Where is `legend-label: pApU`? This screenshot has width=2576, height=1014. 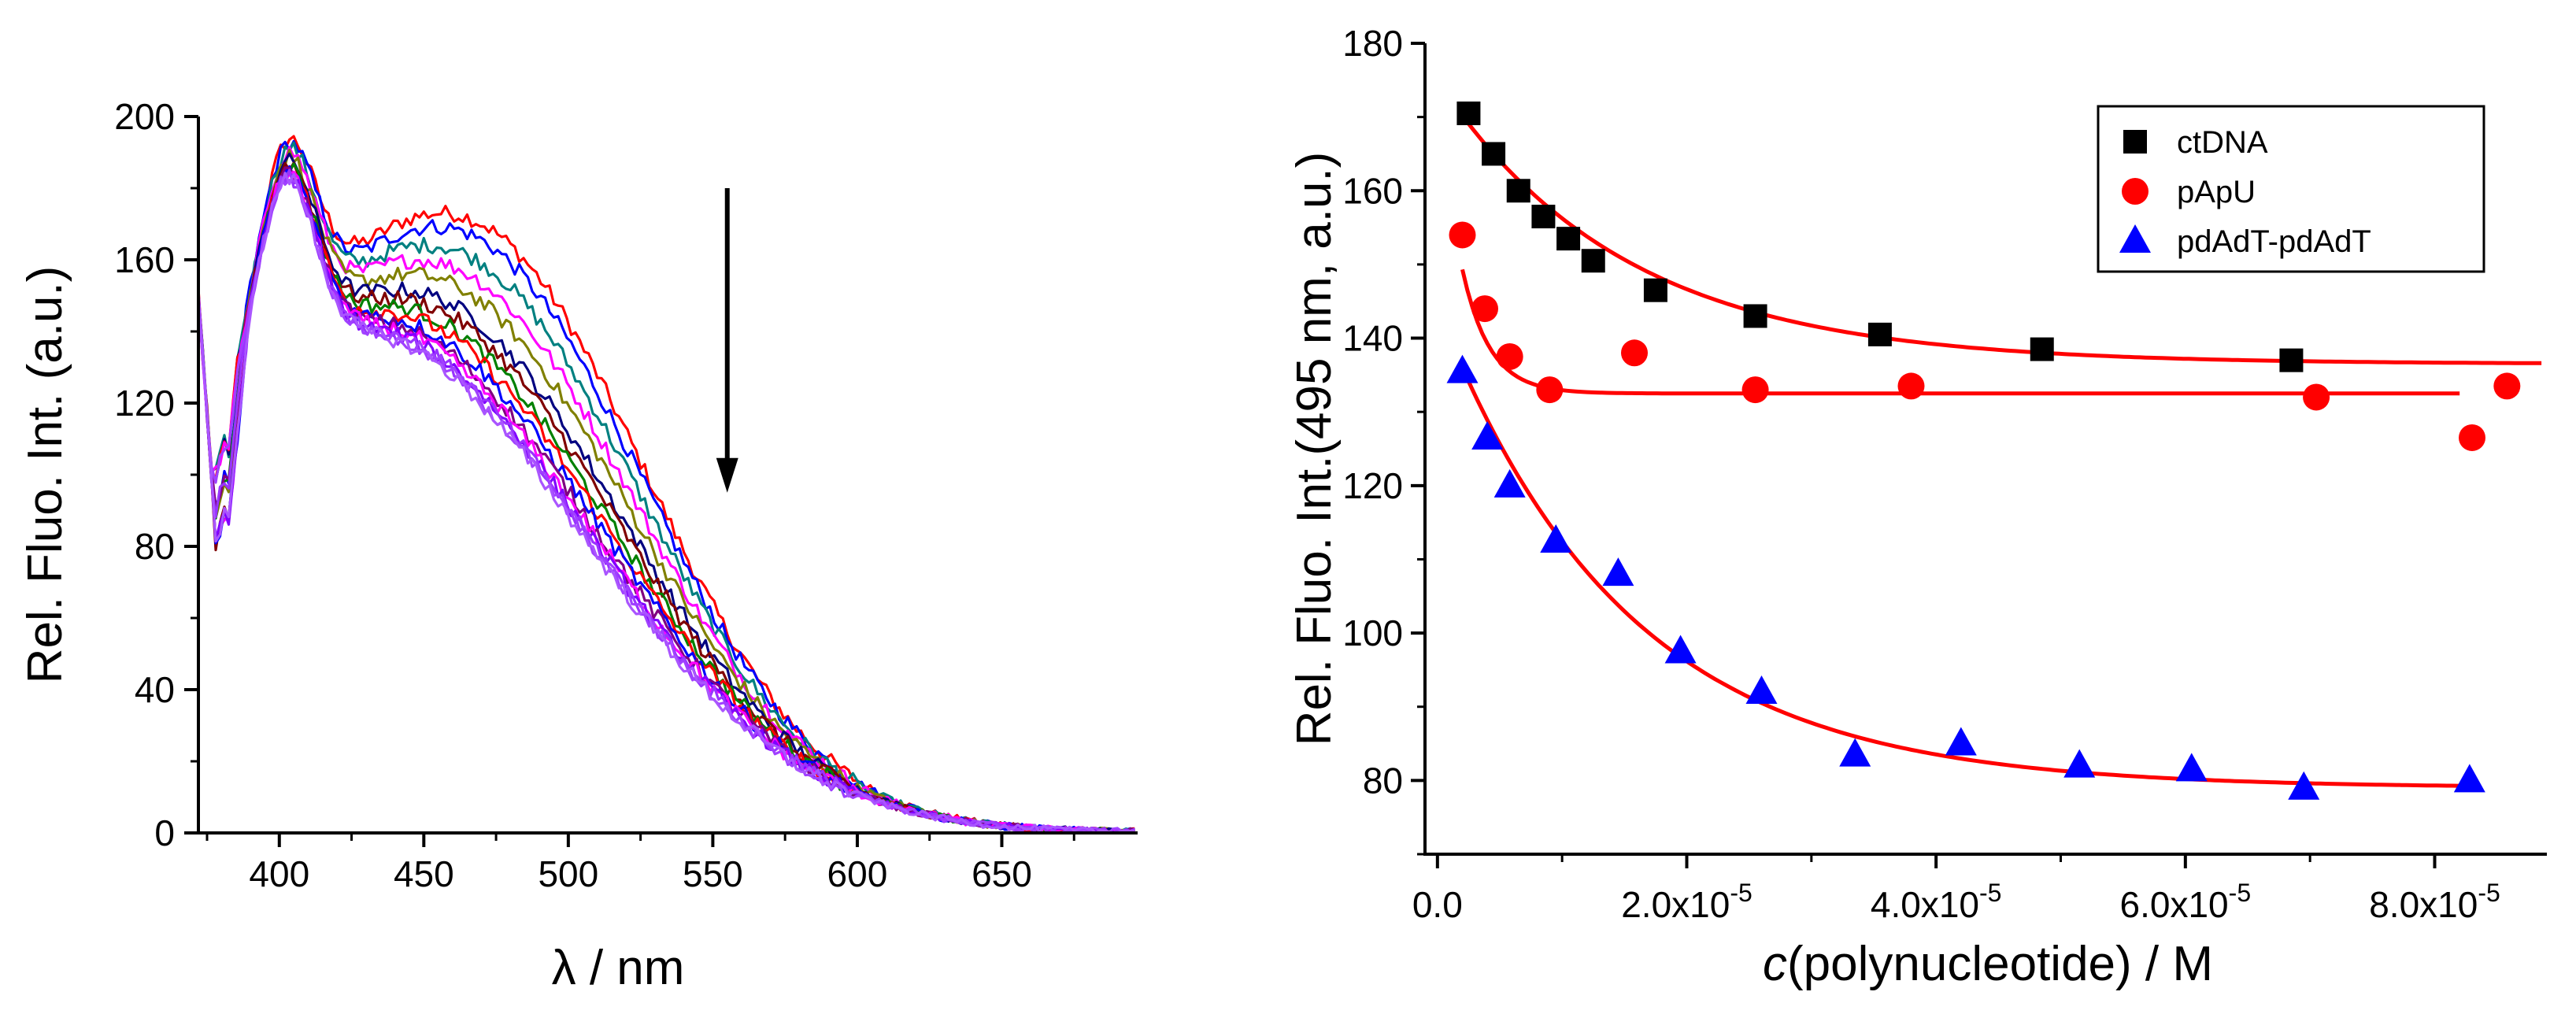
legend-label: pApU is located at coordinates (2216, 192).